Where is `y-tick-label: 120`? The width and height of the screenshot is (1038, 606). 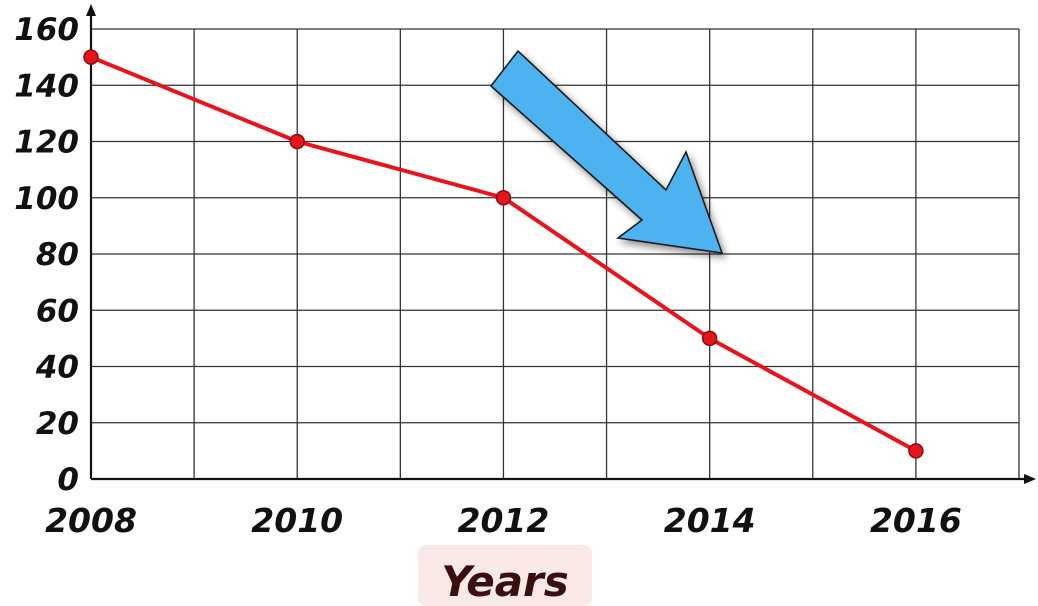 y-tick-label: 120 is located at coordinates (46, 143).